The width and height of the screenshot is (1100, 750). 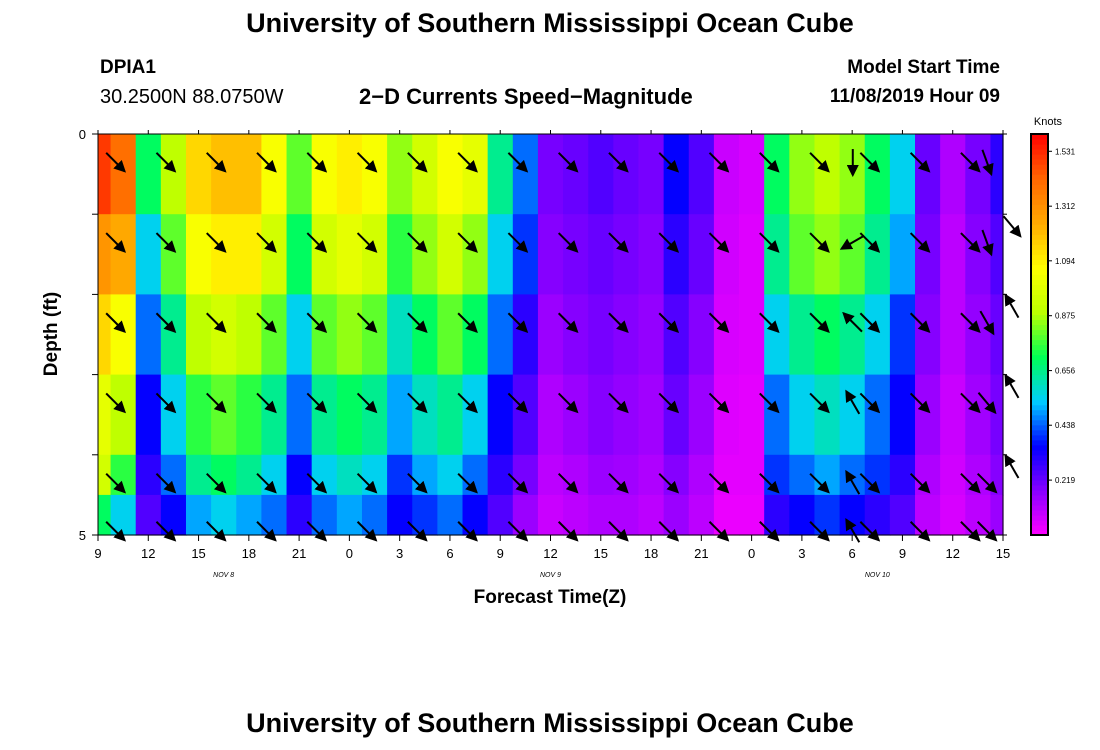 What do you see at coordinates (223, 575) in the screenshot?
I see `date-label: NOV 8` at bounding box center [223, 575].